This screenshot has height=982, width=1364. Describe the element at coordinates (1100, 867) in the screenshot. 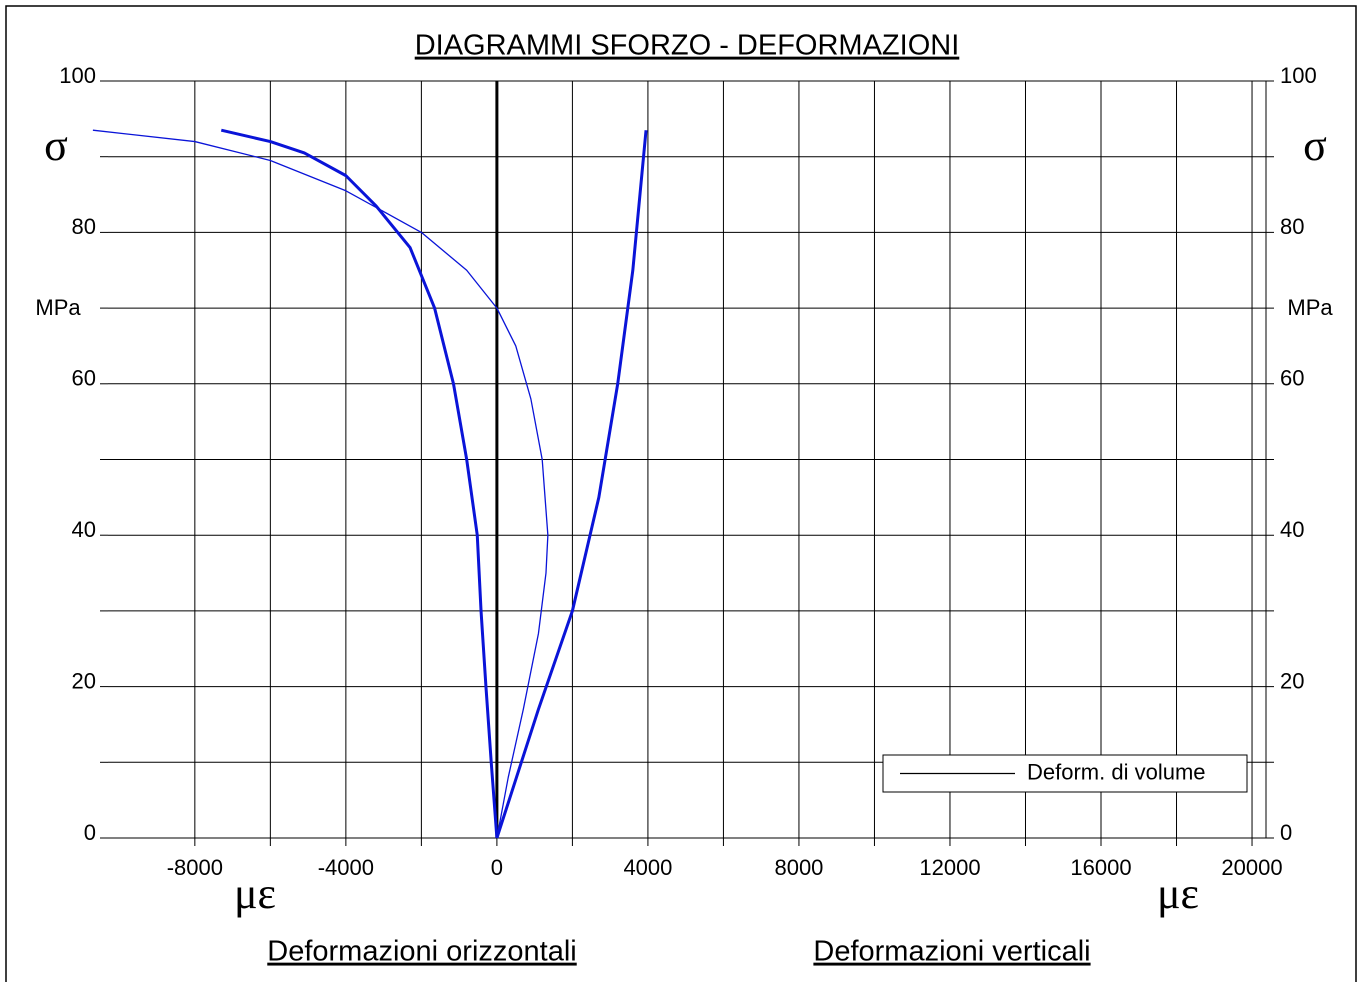

I see `x-tick-label: 16000` at that location.